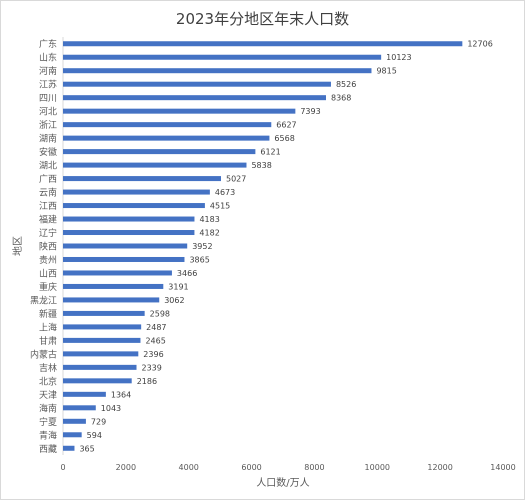 The height and width of the screenshot is (500, 525). Describe the element at coordinates (48, 327) in the screenshot. I see `category-label: 上海` at that location.